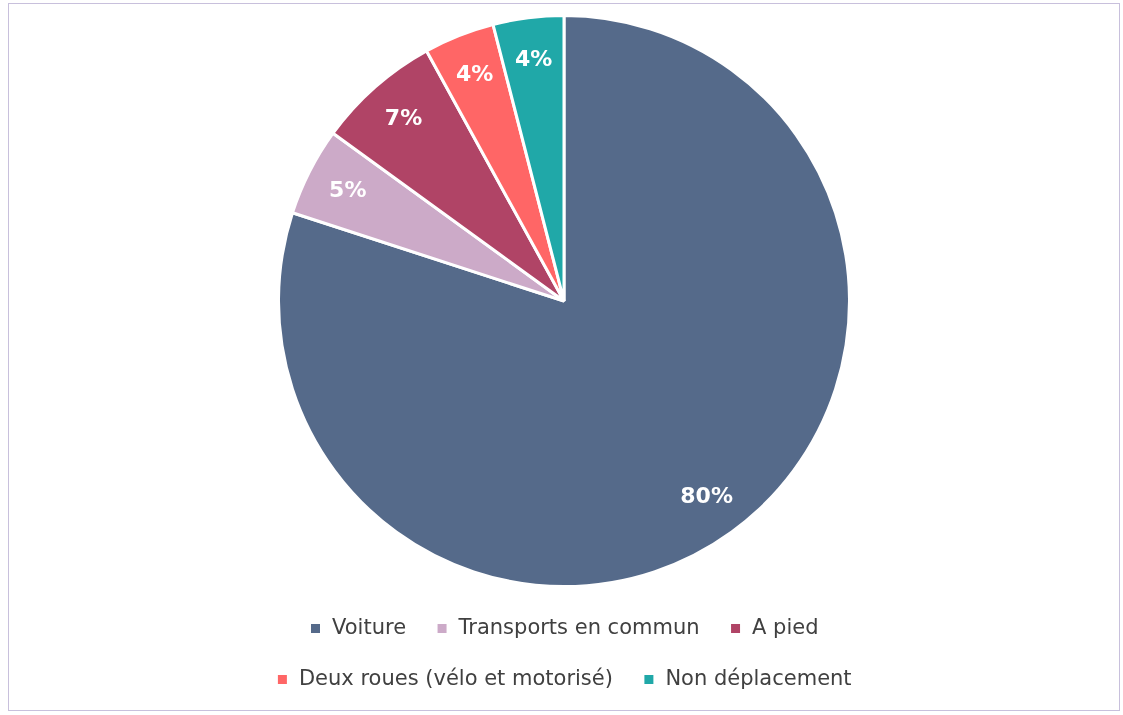 This screenshot has height=715, width=1123. What do you see at coordinates (369, 626) in the screenshot?
I see `legend-label: Voiture` at bounding box center [369, 626].